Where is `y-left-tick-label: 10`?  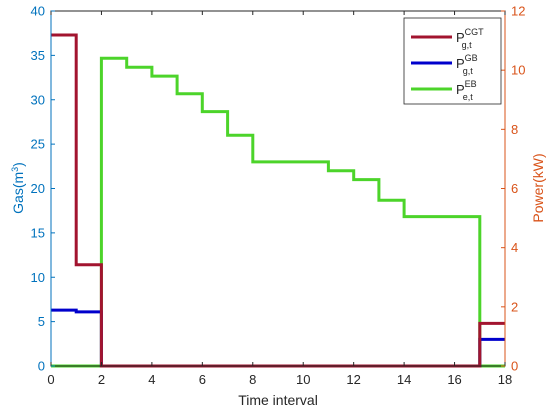
y-left-tick-label: 10 is located at coordinates (38, 277).